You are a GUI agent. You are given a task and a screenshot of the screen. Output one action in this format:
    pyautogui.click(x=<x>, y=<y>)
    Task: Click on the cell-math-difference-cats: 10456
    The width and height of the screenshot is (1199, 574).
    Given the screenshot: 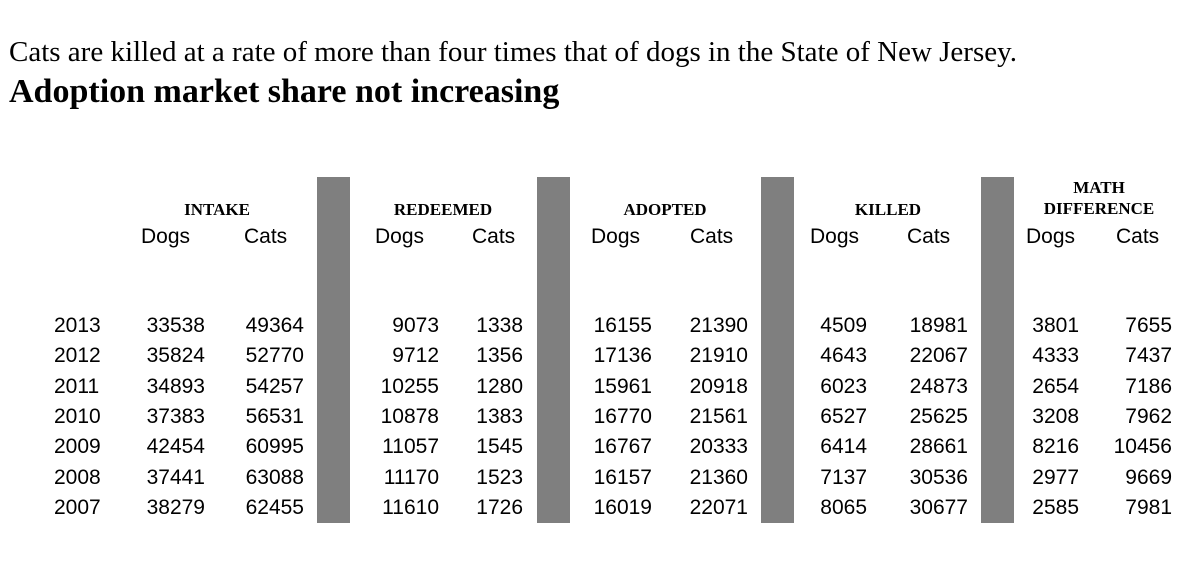 What is the action you would take?
    pyautogui.click(x=1142, y=447)
    